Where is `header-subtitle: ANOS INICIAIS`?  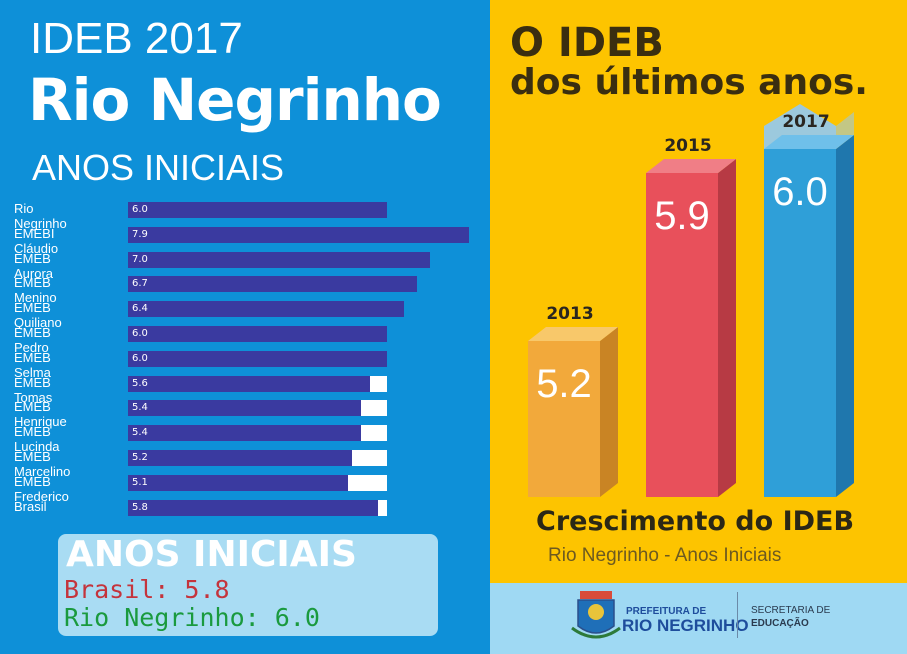
header-subtitle: ANOS INICIAIS is located at coordinates (158, 167).